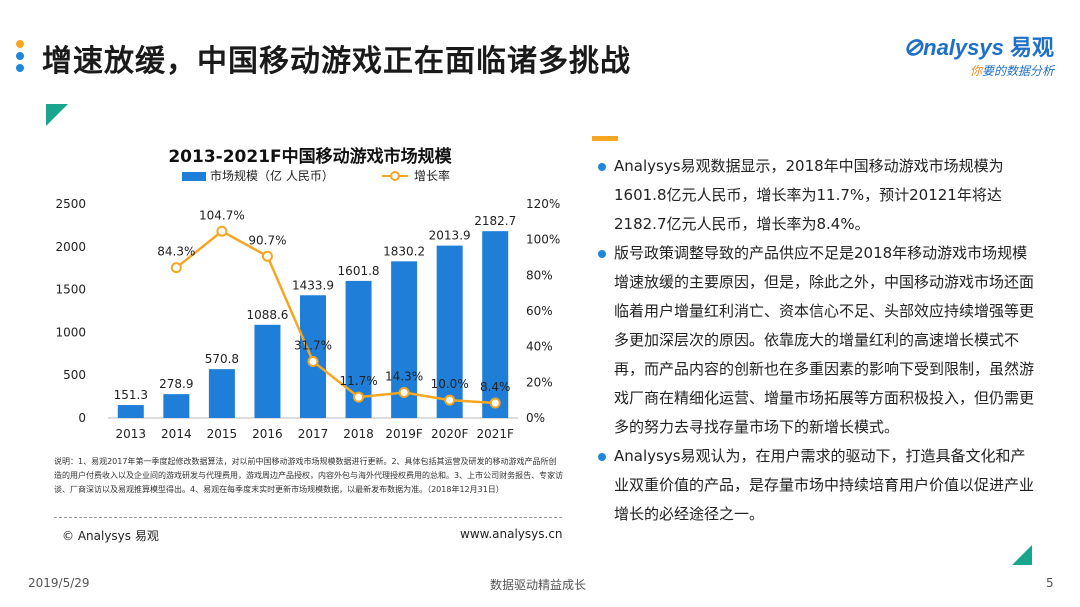  Describe the element at coordinates (176, 434) in the screenshot. I see `x-tick-label: 2014` at that location.